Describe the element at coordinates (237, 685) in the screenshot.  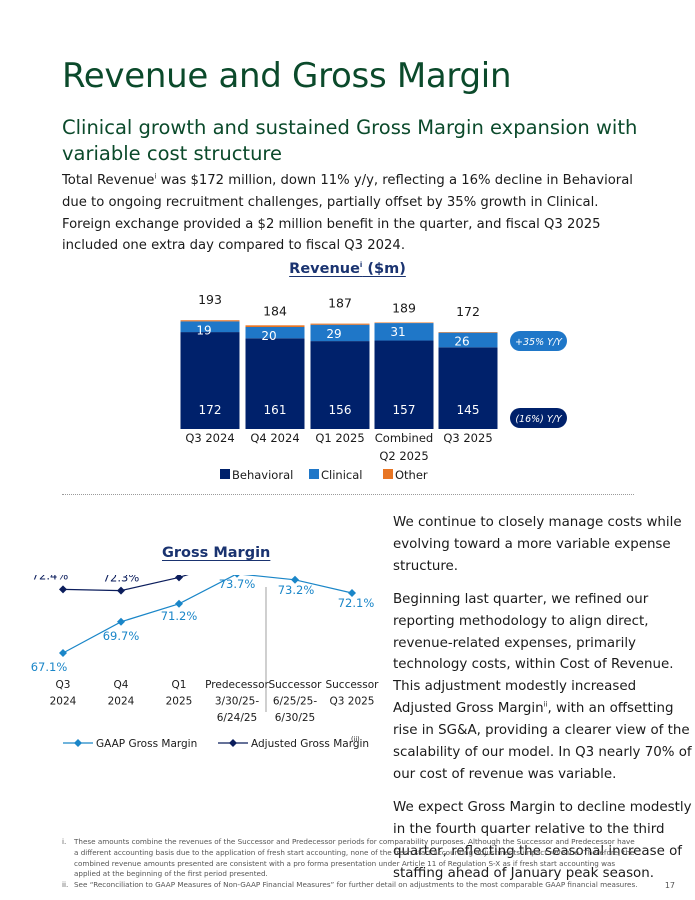
I see `x-tick-label: Predecessor` at that location.